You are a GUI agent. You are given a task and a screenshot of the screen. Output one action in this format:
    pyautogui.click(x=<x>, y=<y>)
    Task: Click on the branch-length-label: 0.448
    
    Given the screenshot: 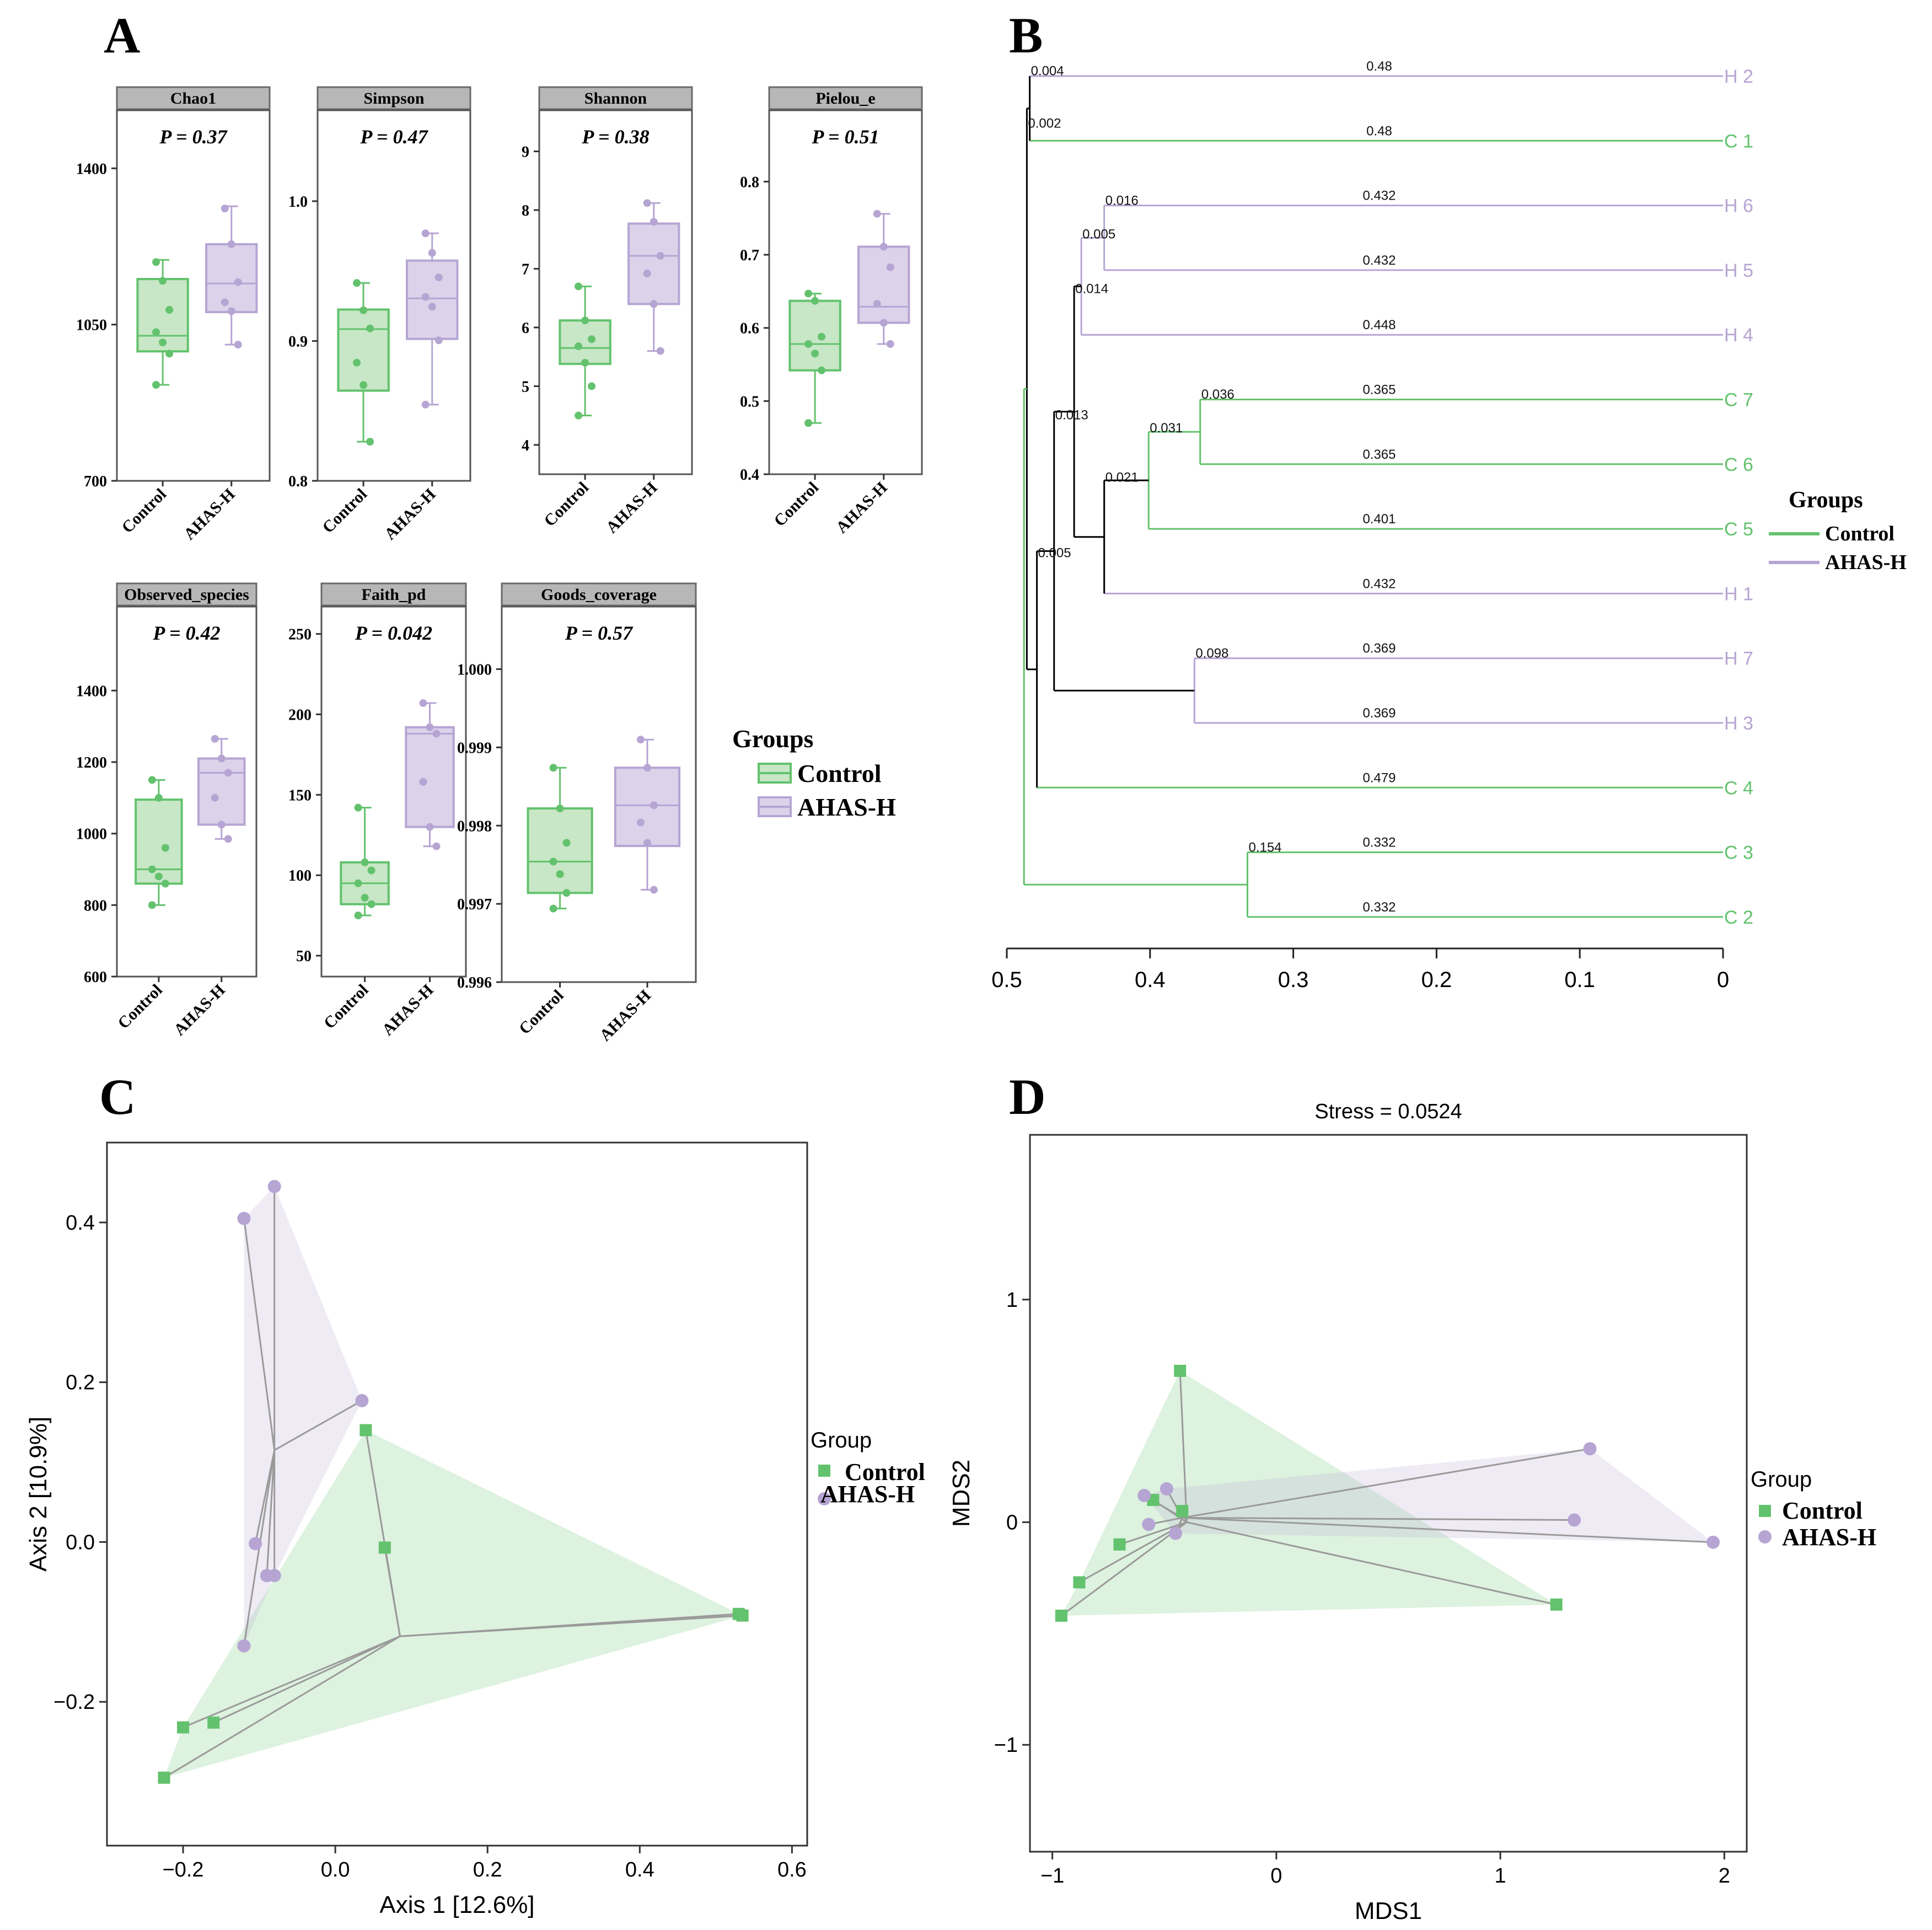 What is the action you would take?
    pyautogui.click(x=1379, y=325)
    